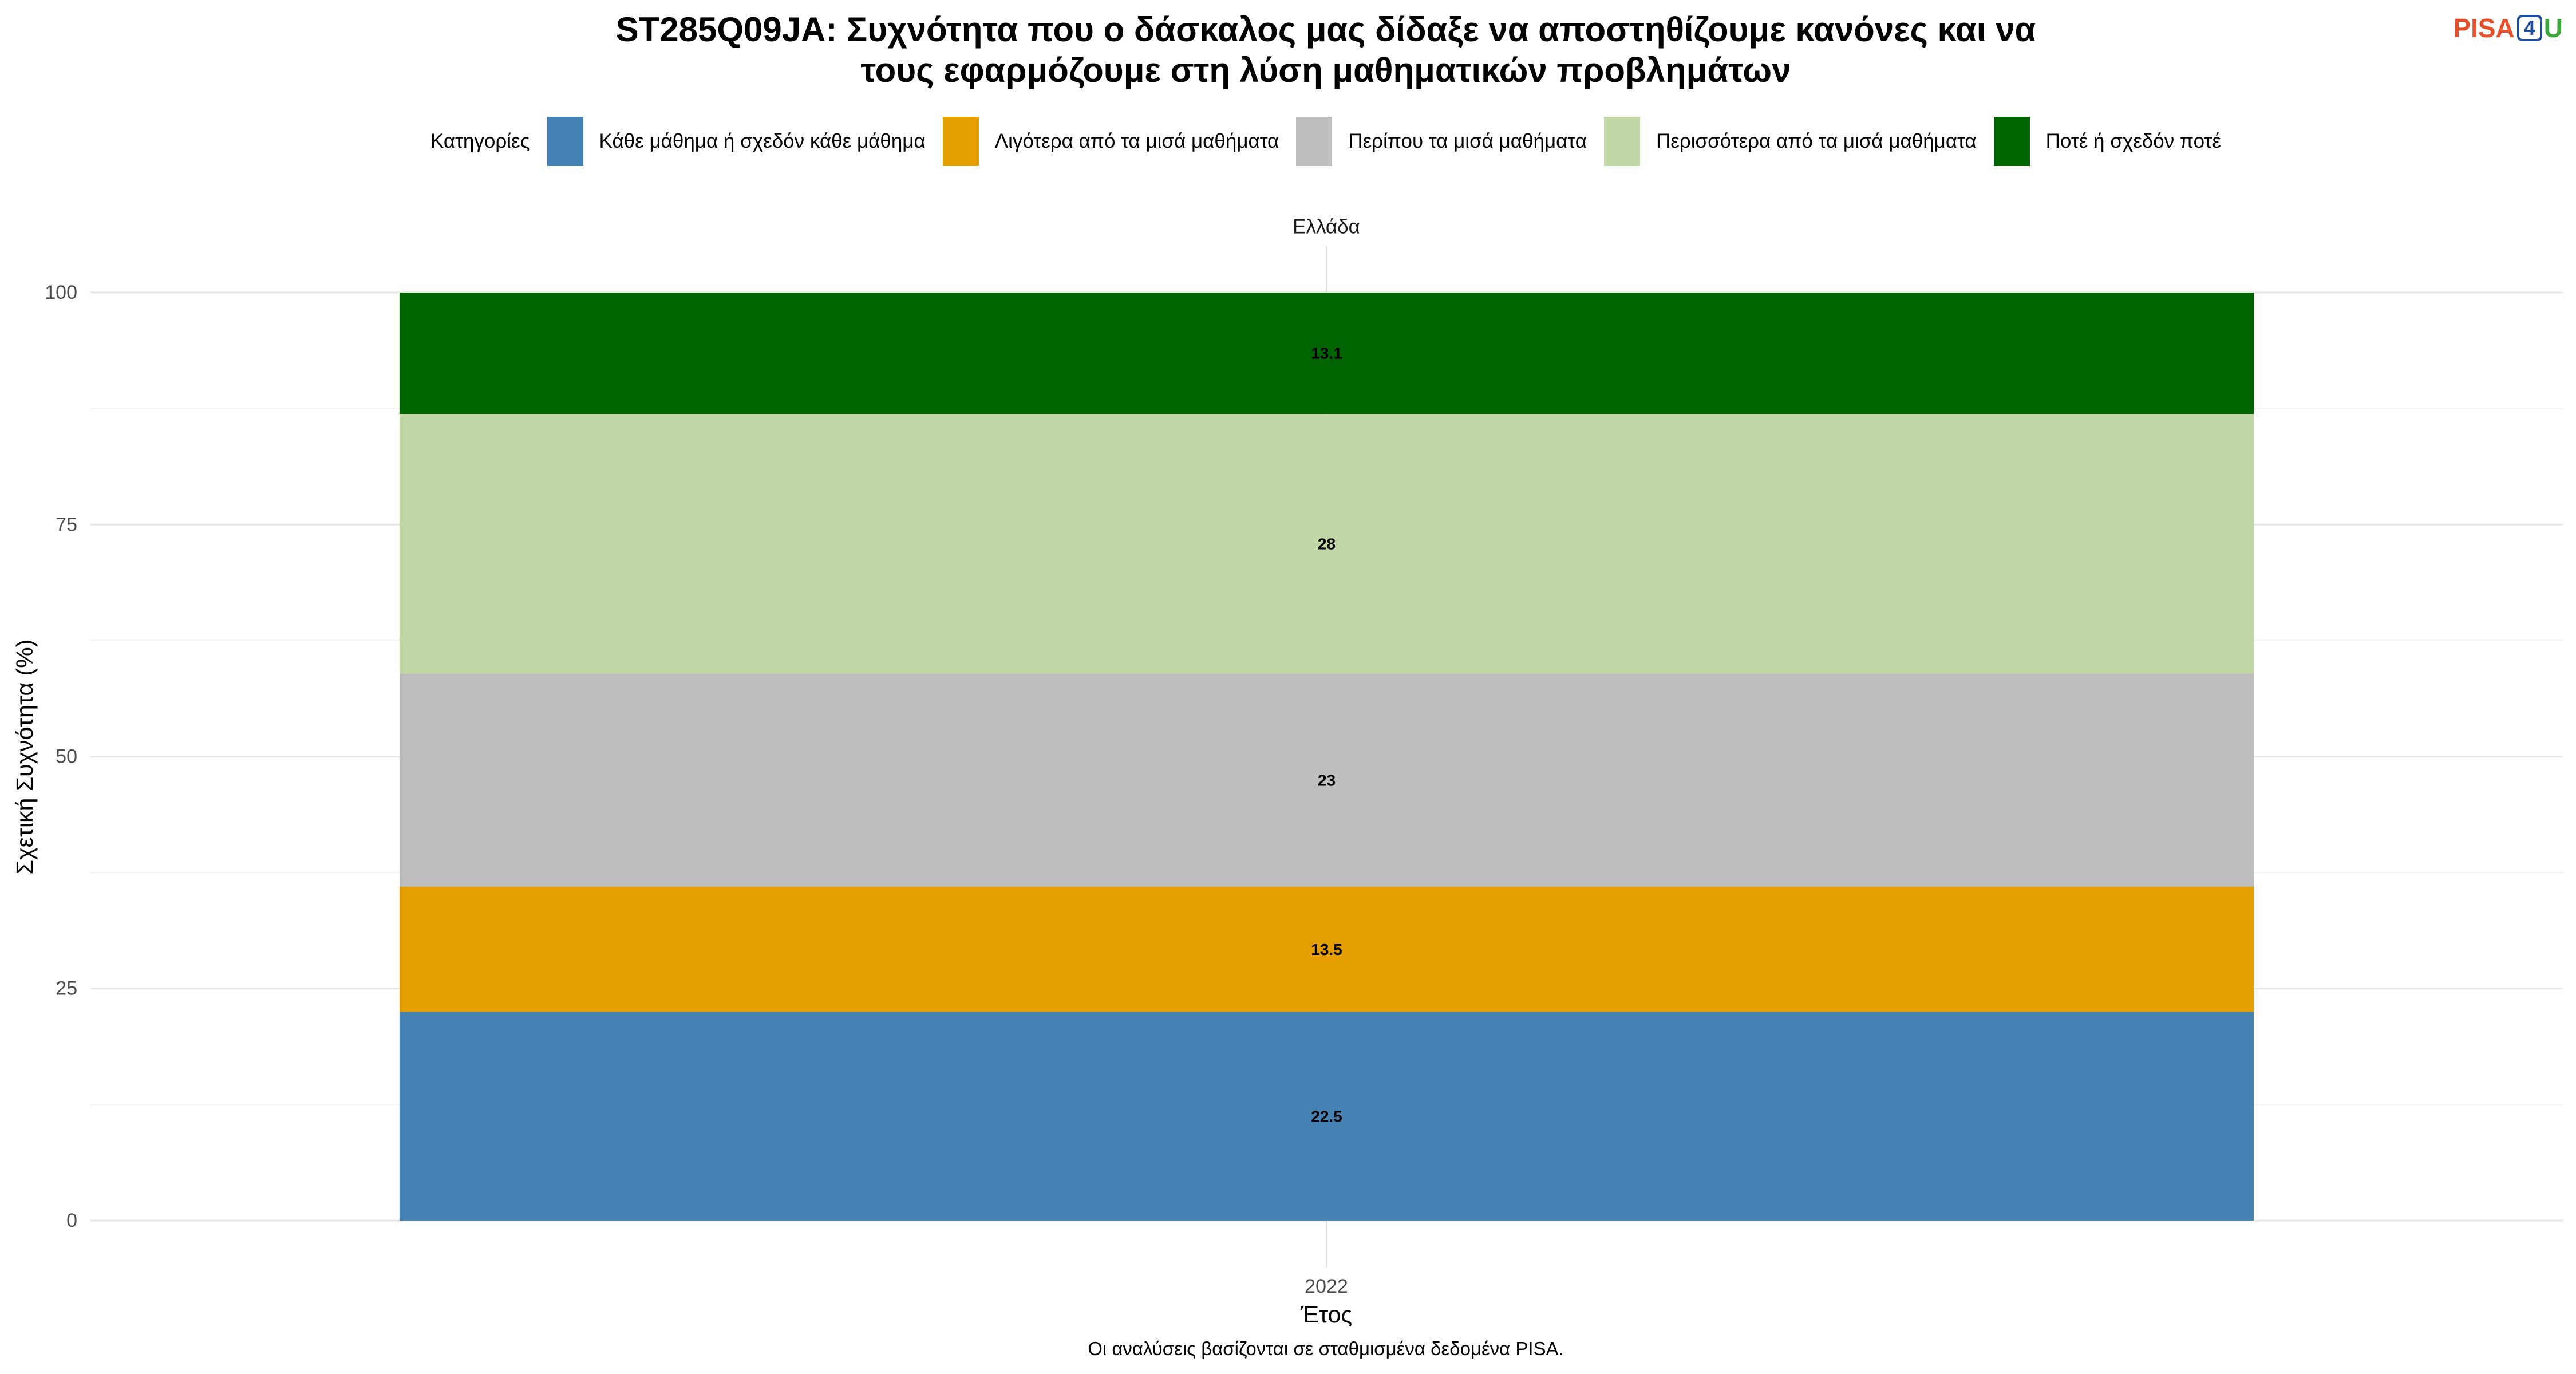 This screenshot has height=1374, width=2576. I want to click on bar-segment-more-than-half, so click(1326, 544).